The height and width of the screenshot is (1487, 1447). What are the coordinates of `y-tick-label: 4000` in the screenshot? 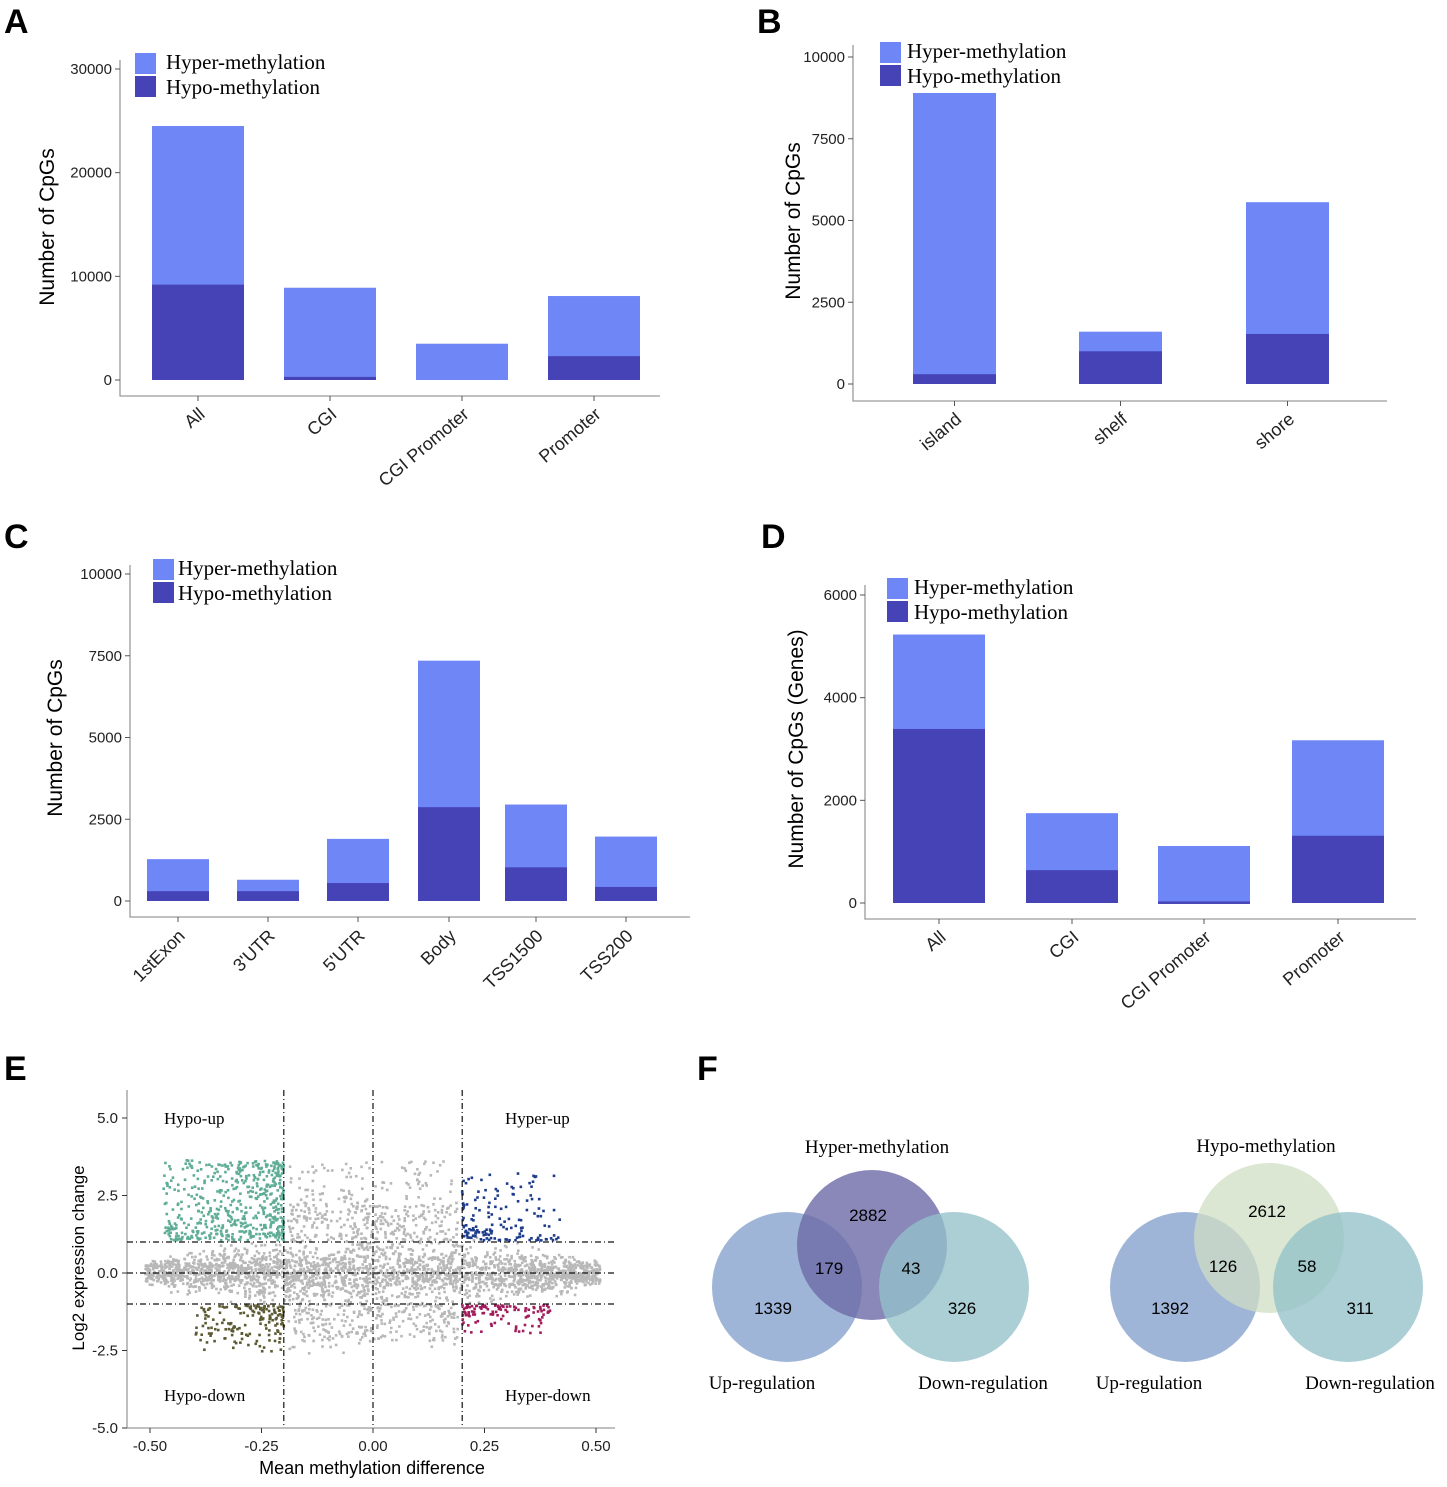 It's located at (840, 698).